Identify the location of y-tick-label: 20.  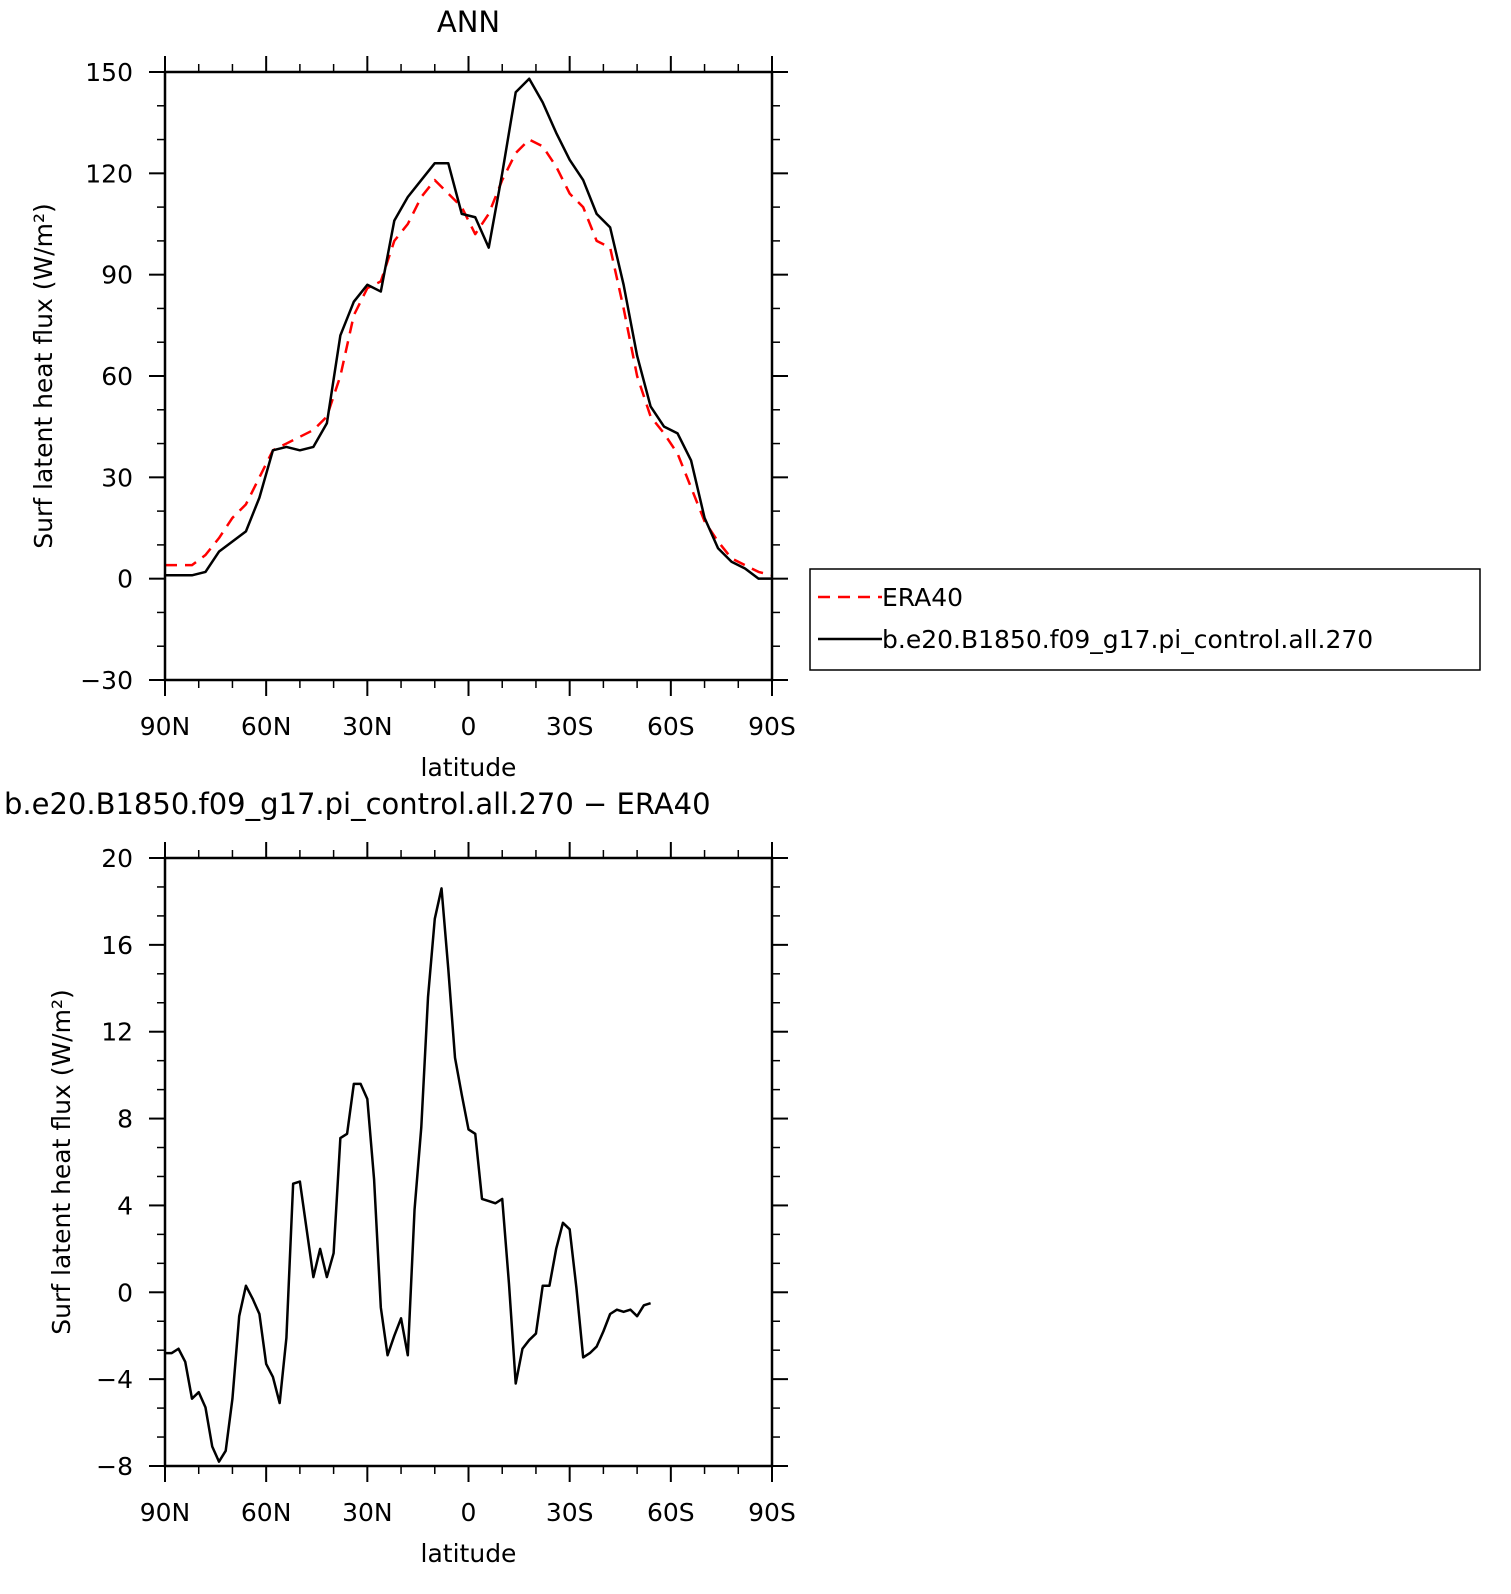
(117, 858).